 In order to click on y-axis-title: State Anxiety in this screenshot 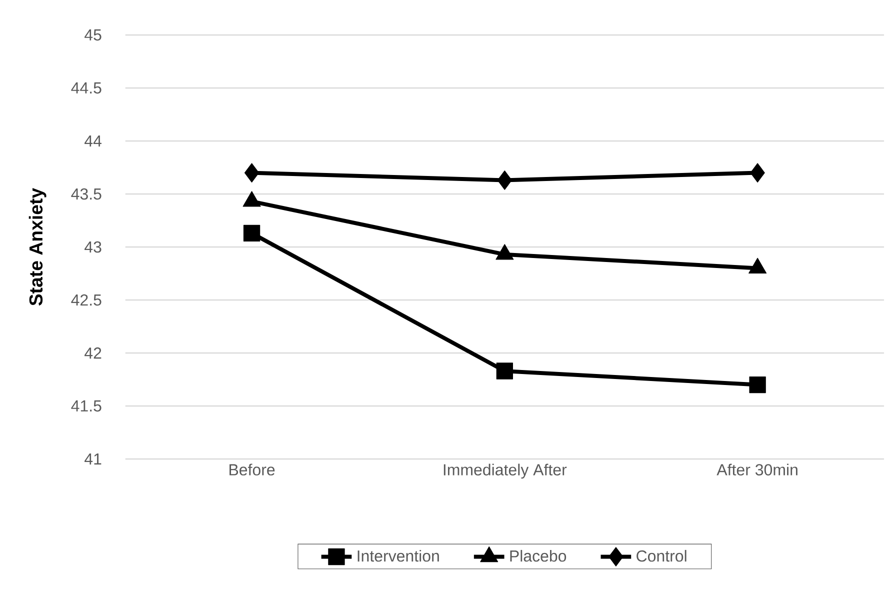, I will do `click(37, 247)`.